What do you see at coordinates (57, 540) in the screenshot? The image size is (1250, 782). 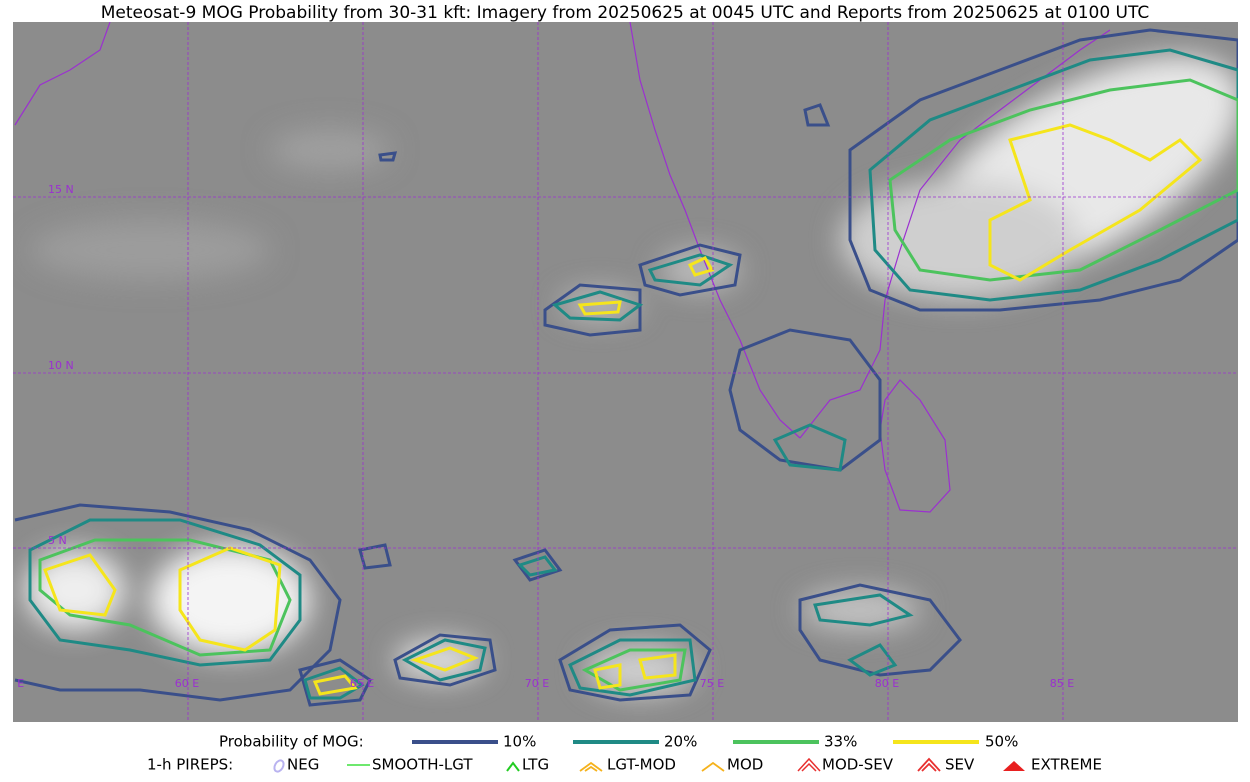 I see `lat-label: 5 N` at bounding box center [57, 540].